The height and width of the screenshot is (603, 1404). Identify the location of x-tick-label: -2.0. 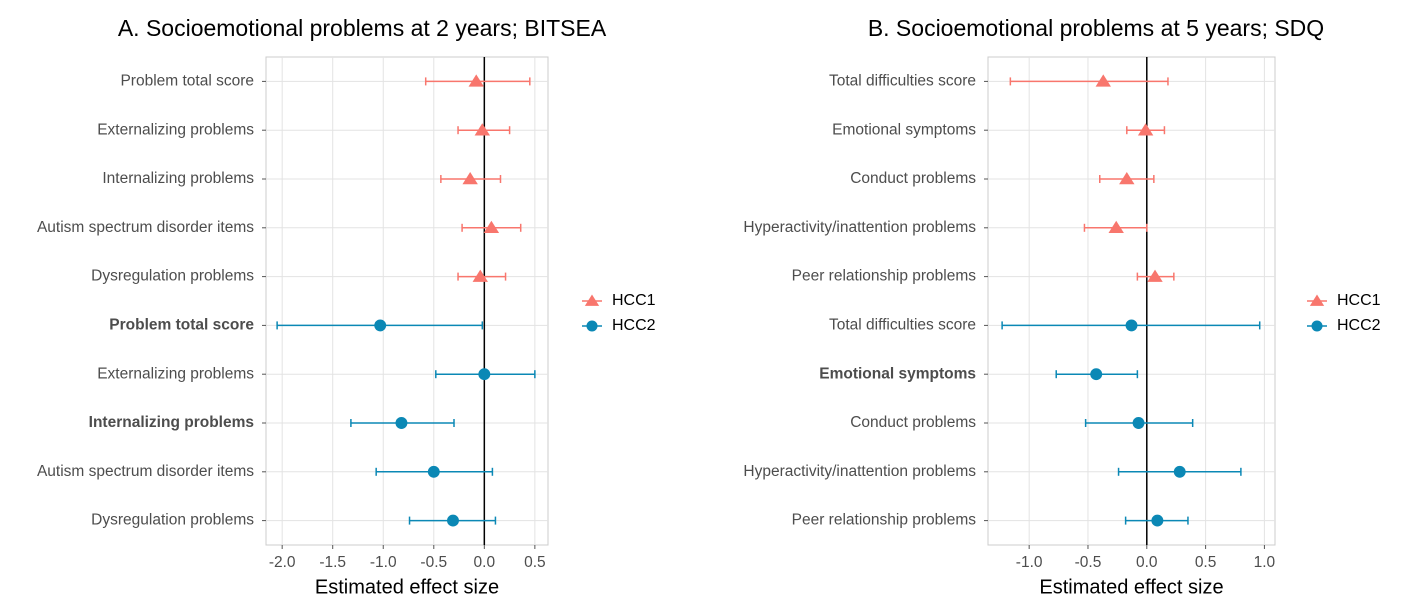
(282, 562).